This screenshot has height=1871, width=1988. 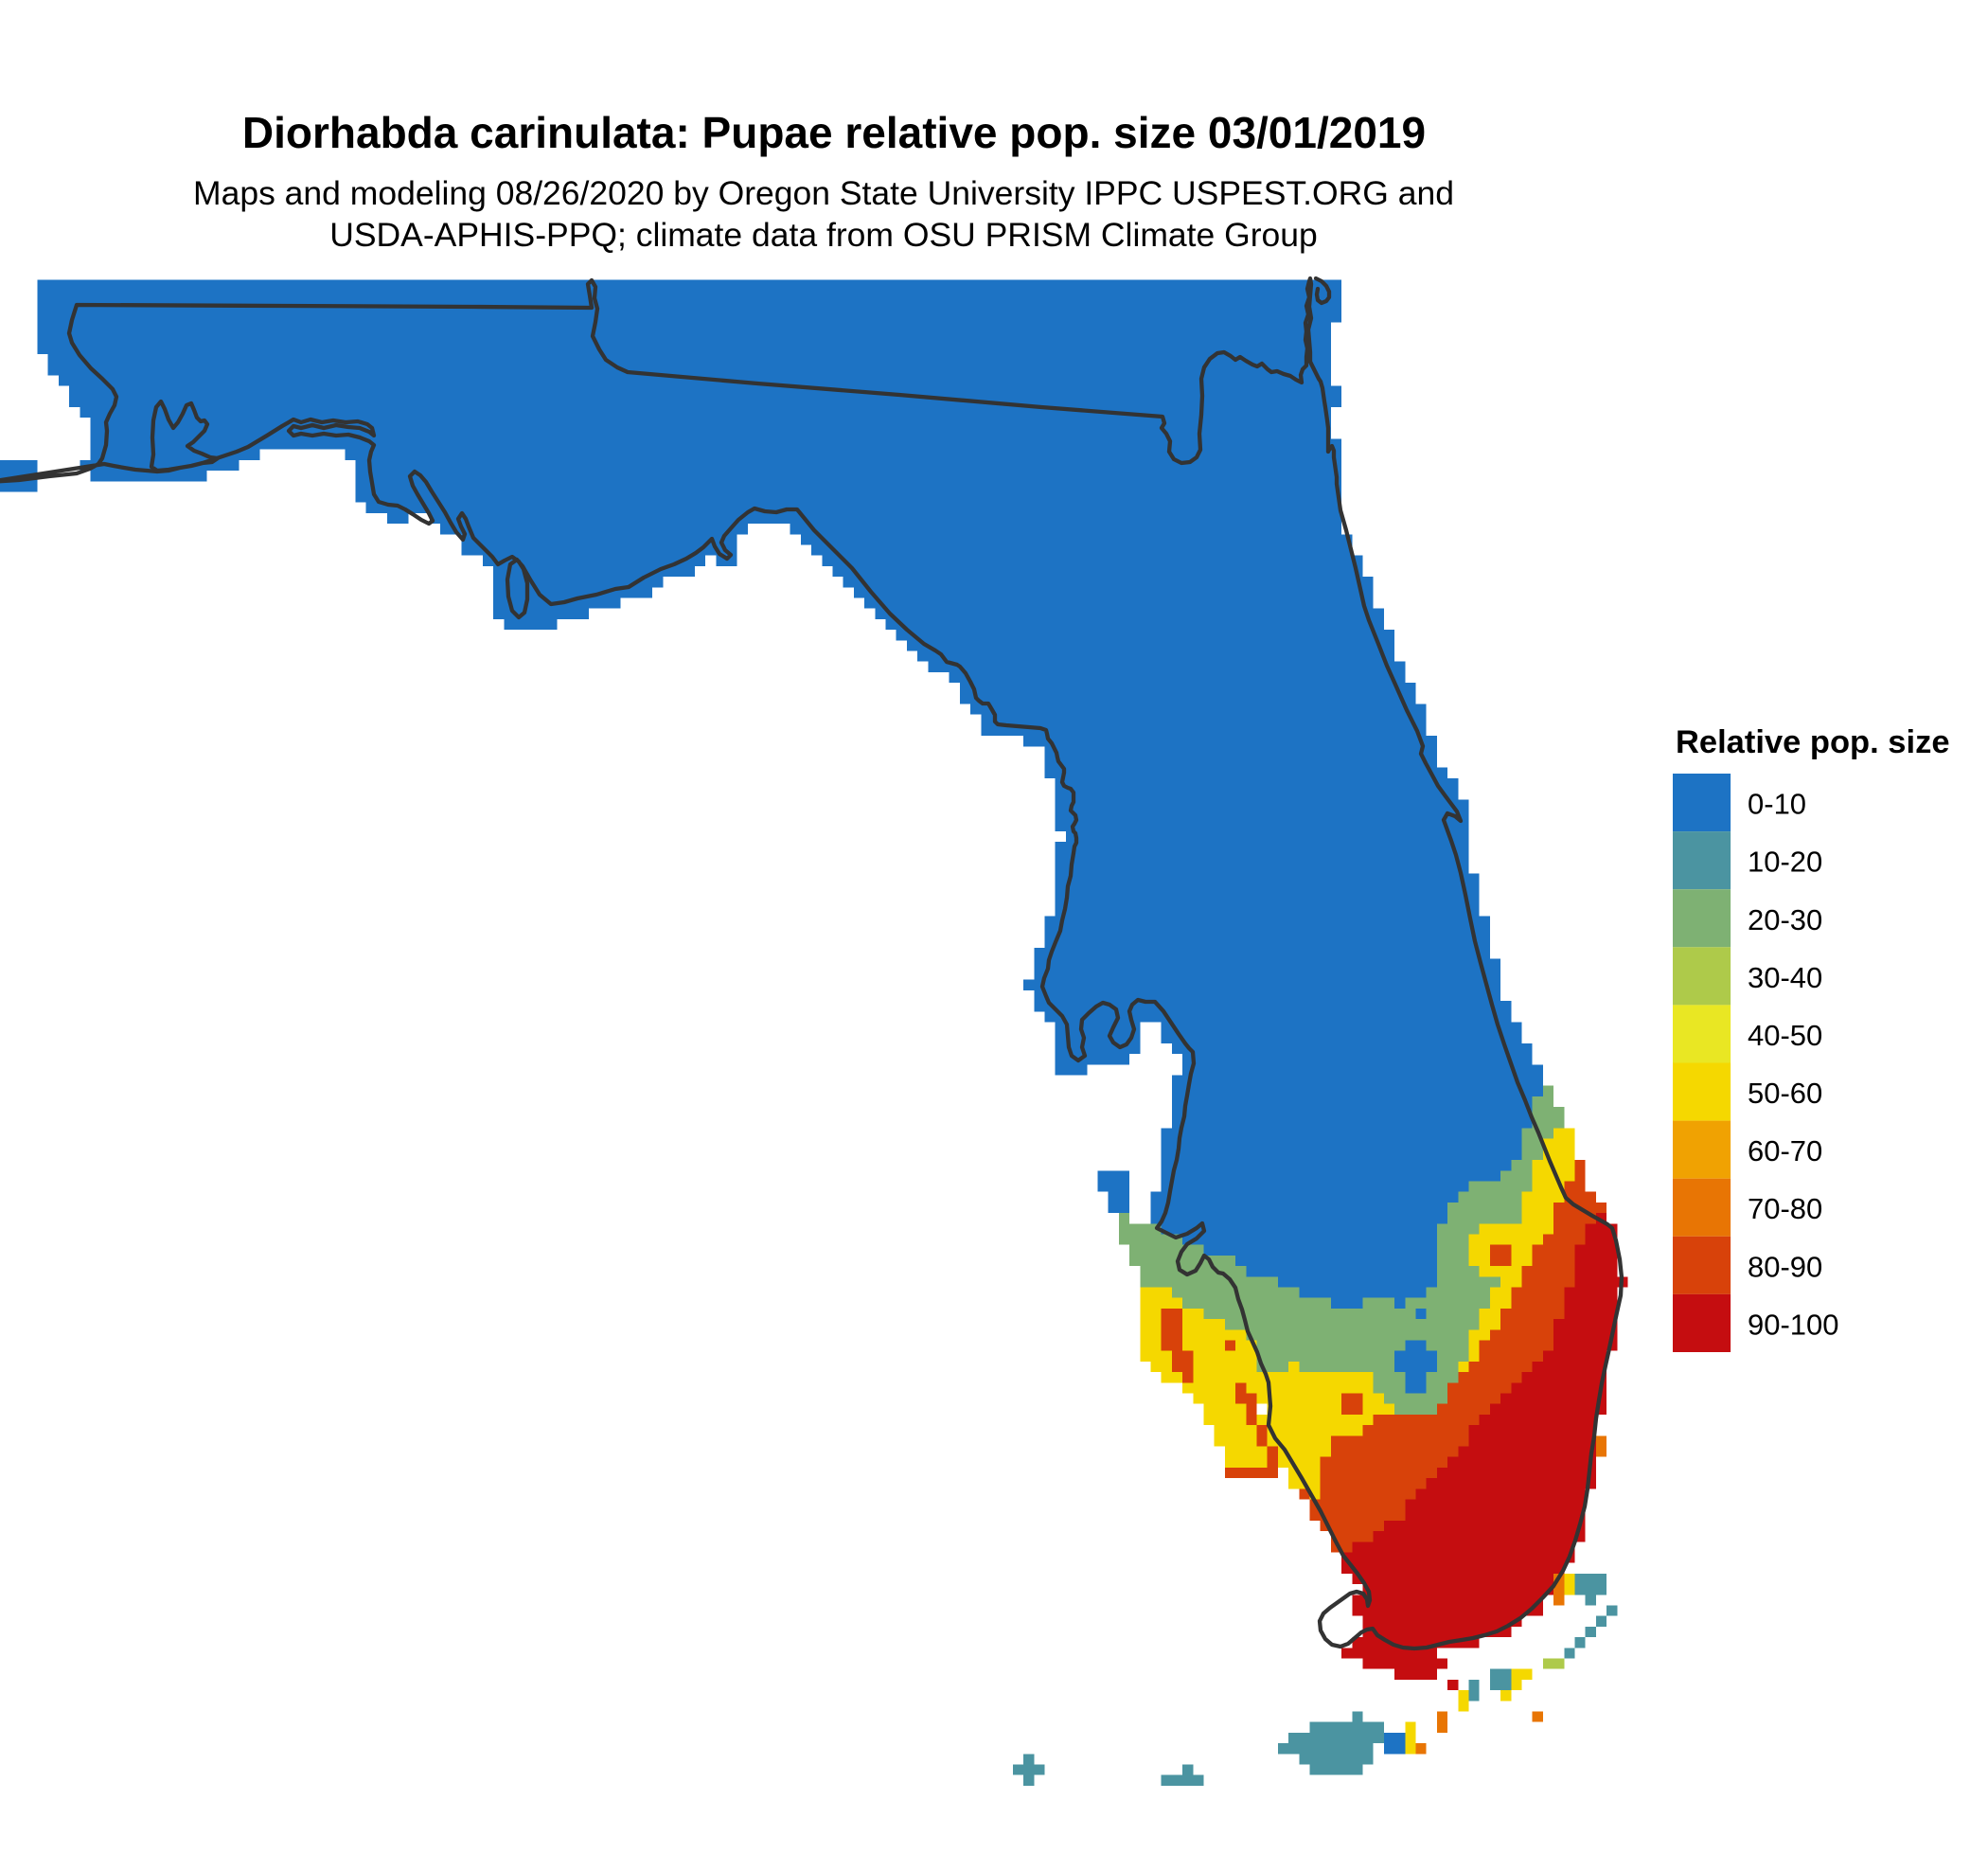 I want to click on svg-text: Relative pop. size, so click(x=1813, y=742).